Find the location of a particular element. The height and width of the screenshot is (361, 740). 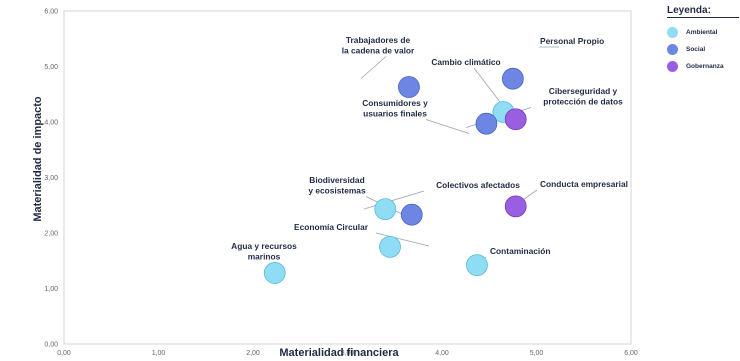

x-tick-label: 0,00 is located at coordinates (64, 353).